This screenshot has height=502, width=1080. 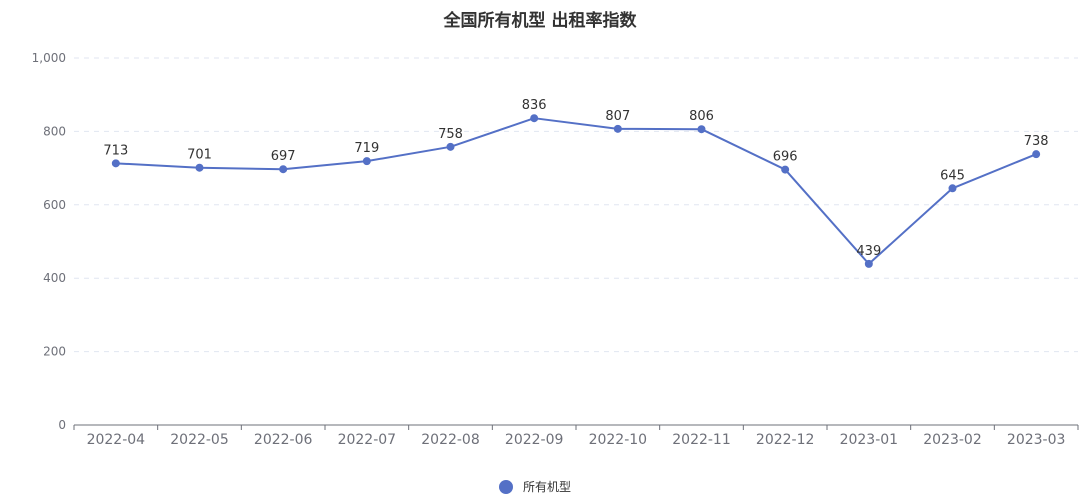 I want to click on x-tick-label: 2022-04, so click(x=116, y=440).